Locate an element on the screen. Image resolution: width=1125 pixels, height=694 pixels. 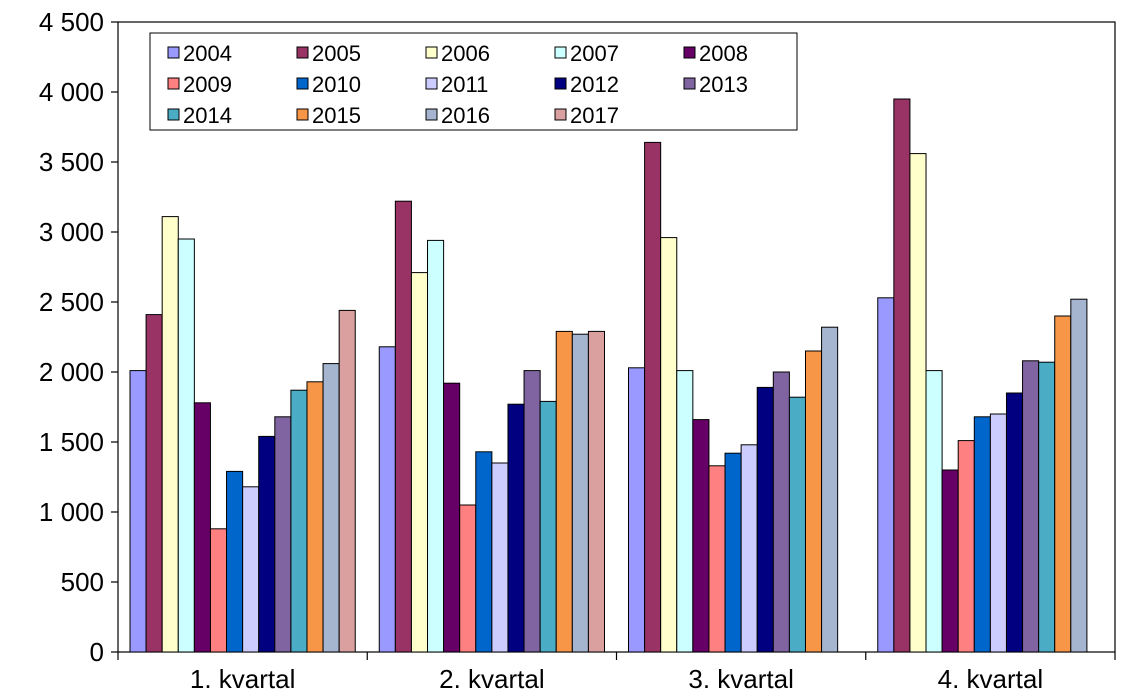
legend-label-2015: 2015 is located at coordinates (336, 115).